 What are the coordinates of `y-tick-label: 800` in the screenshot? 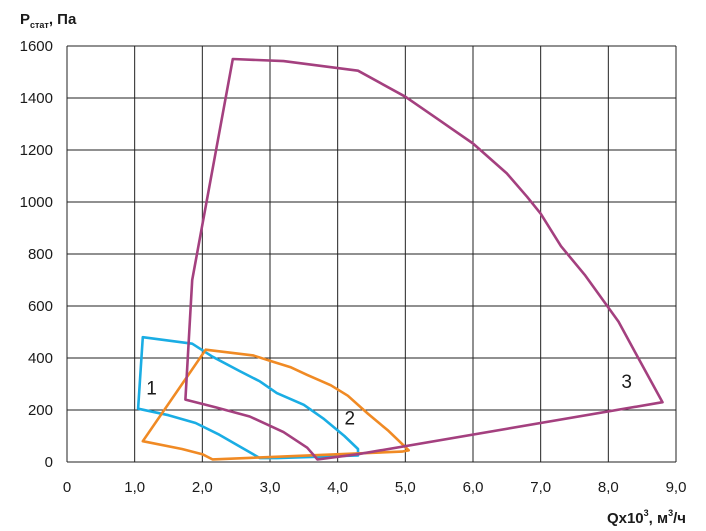 It's located at (40, 254).